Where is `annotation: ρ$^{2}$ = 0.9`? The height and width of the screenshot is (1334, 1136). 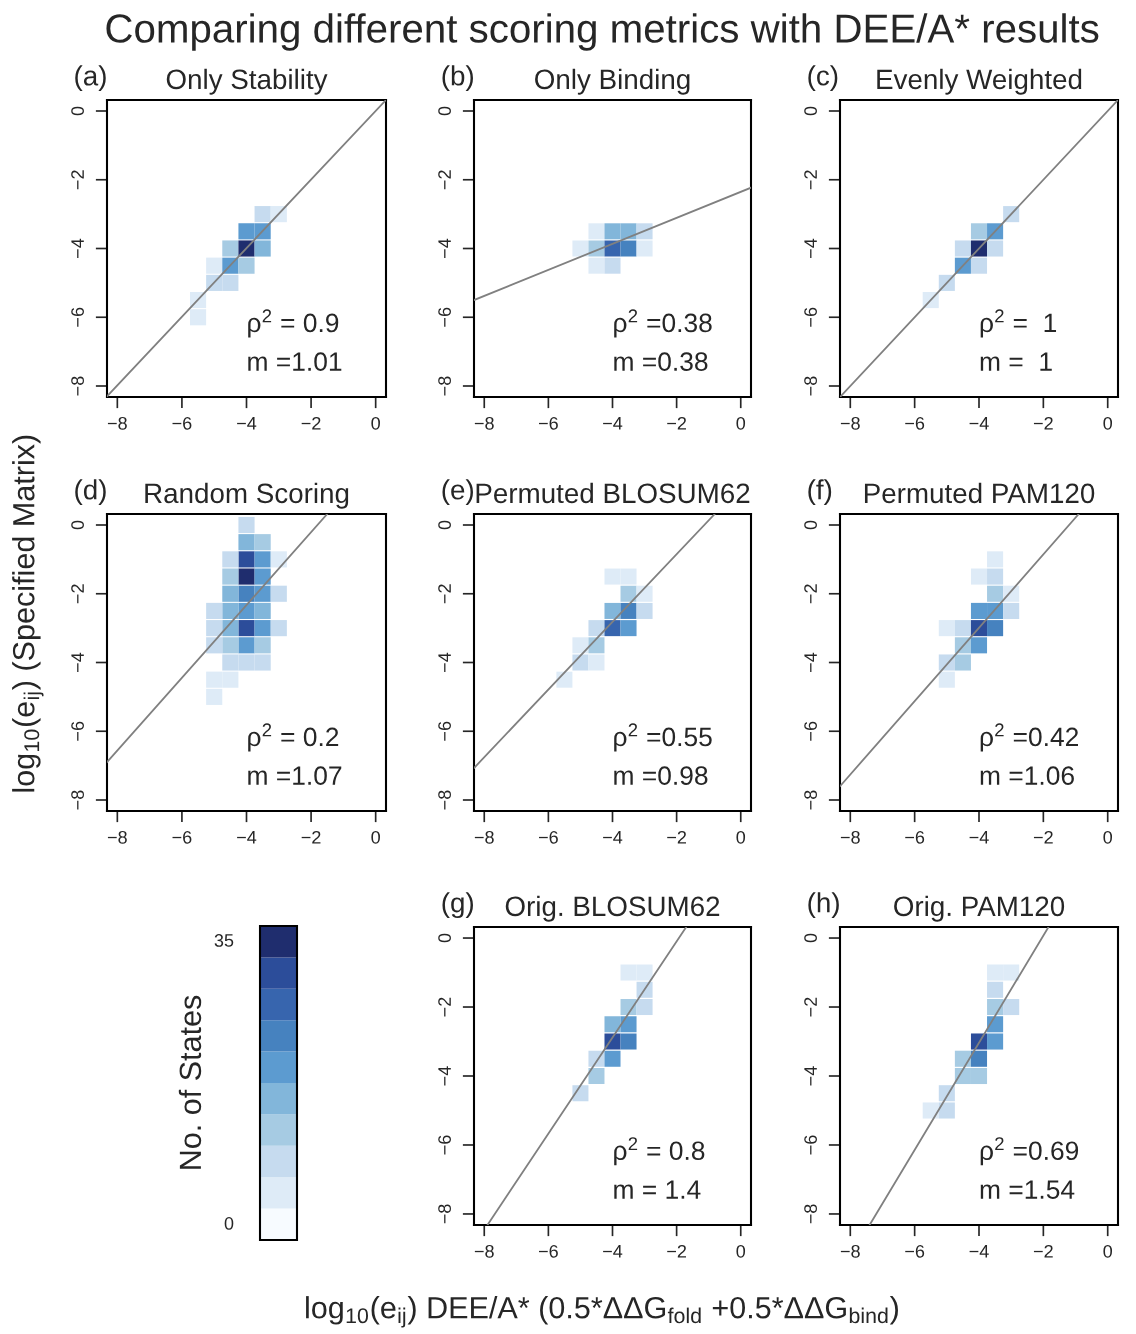 annotation: ρ$^{2}$ = 0.9 is located at coordinates (293, 323).